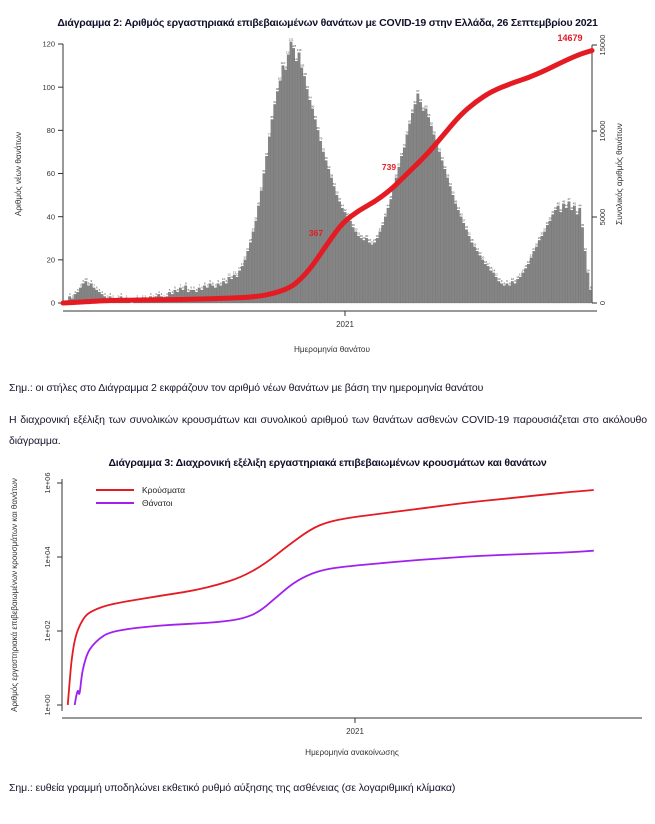 Image resolution: width=655 pixels, height=824 pixels. I want to click on bar-value-label: 40, so click(461, 214).